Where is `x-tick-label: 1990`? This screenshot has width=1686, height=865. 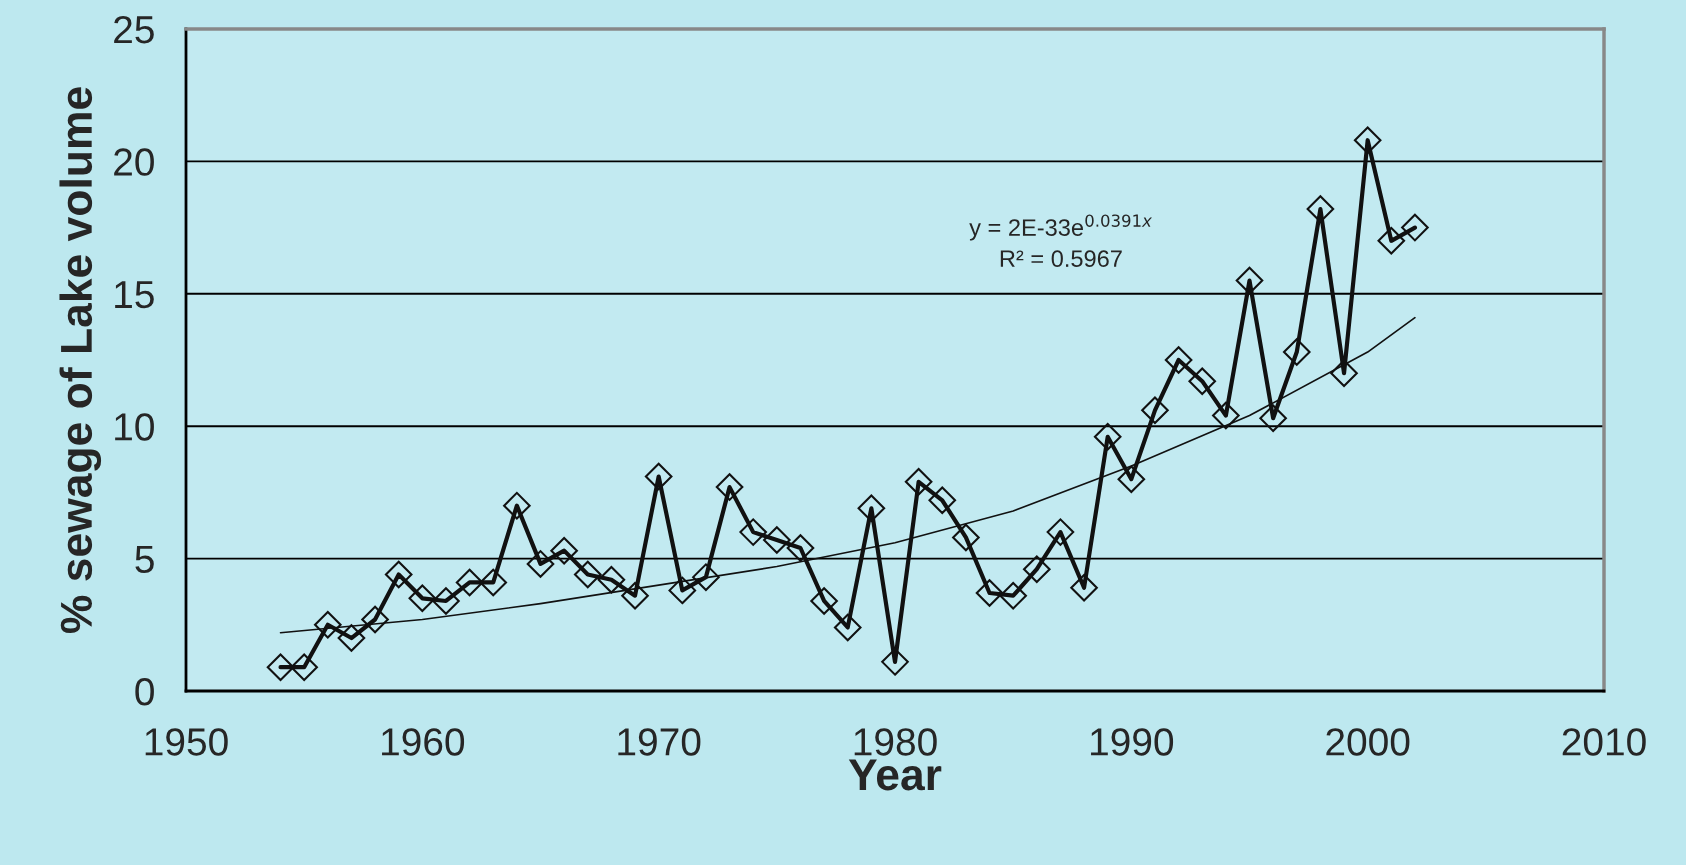
x-tick-label: 1990 is located at coordinates (1132, 742).